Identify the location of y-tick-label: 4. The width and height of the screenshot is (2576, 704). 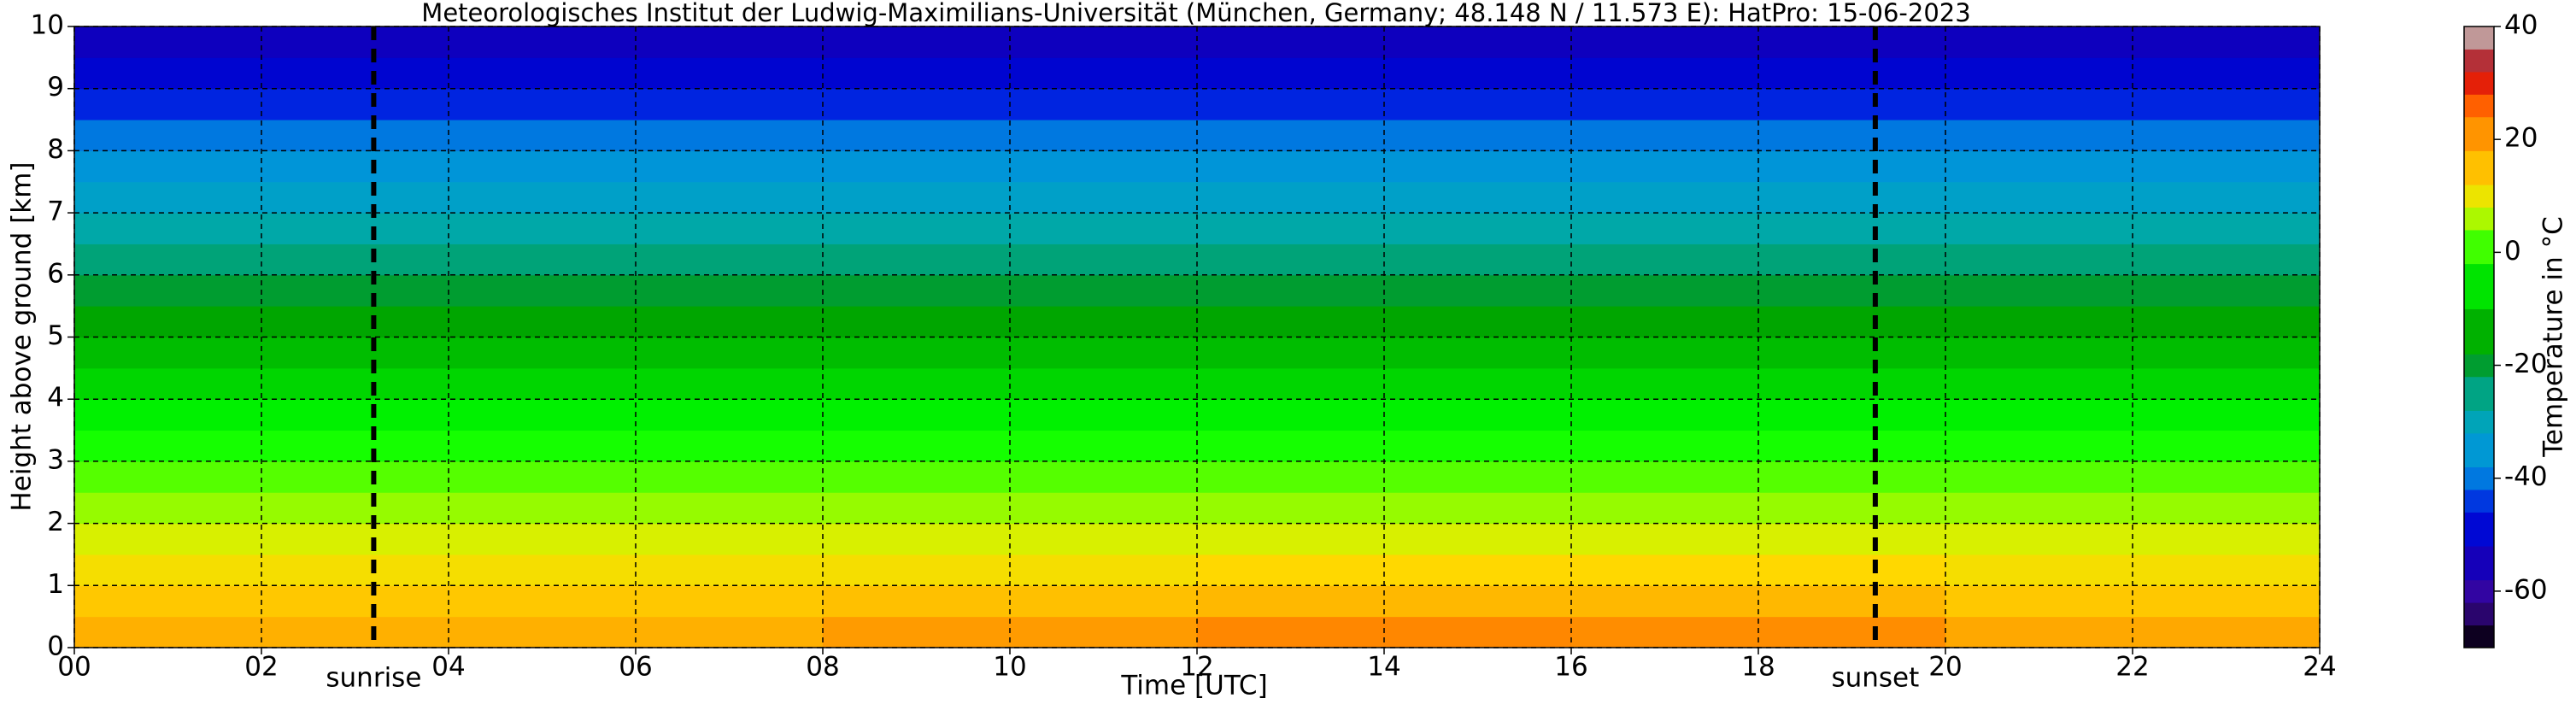
(55, 398).